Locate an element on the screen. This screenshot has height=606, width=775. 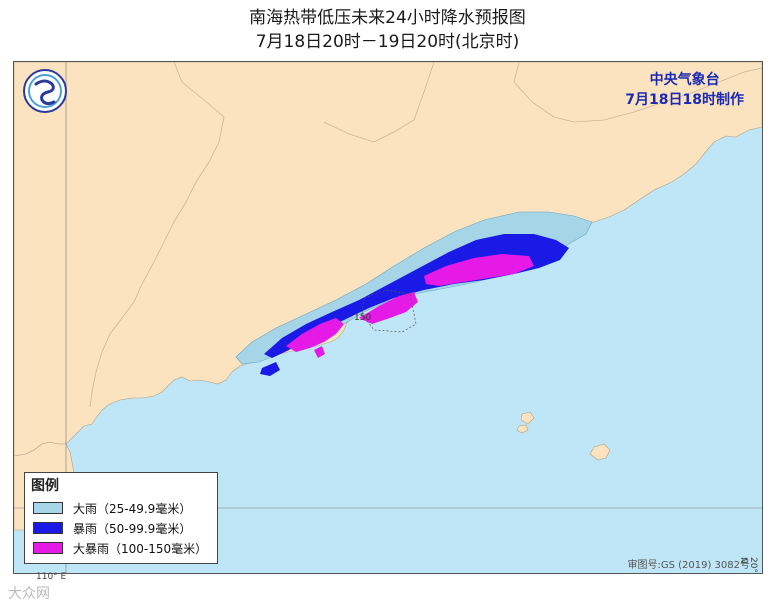
legend-label: 大雨（25-49.9毫米） is located at coordinates (132, 508).